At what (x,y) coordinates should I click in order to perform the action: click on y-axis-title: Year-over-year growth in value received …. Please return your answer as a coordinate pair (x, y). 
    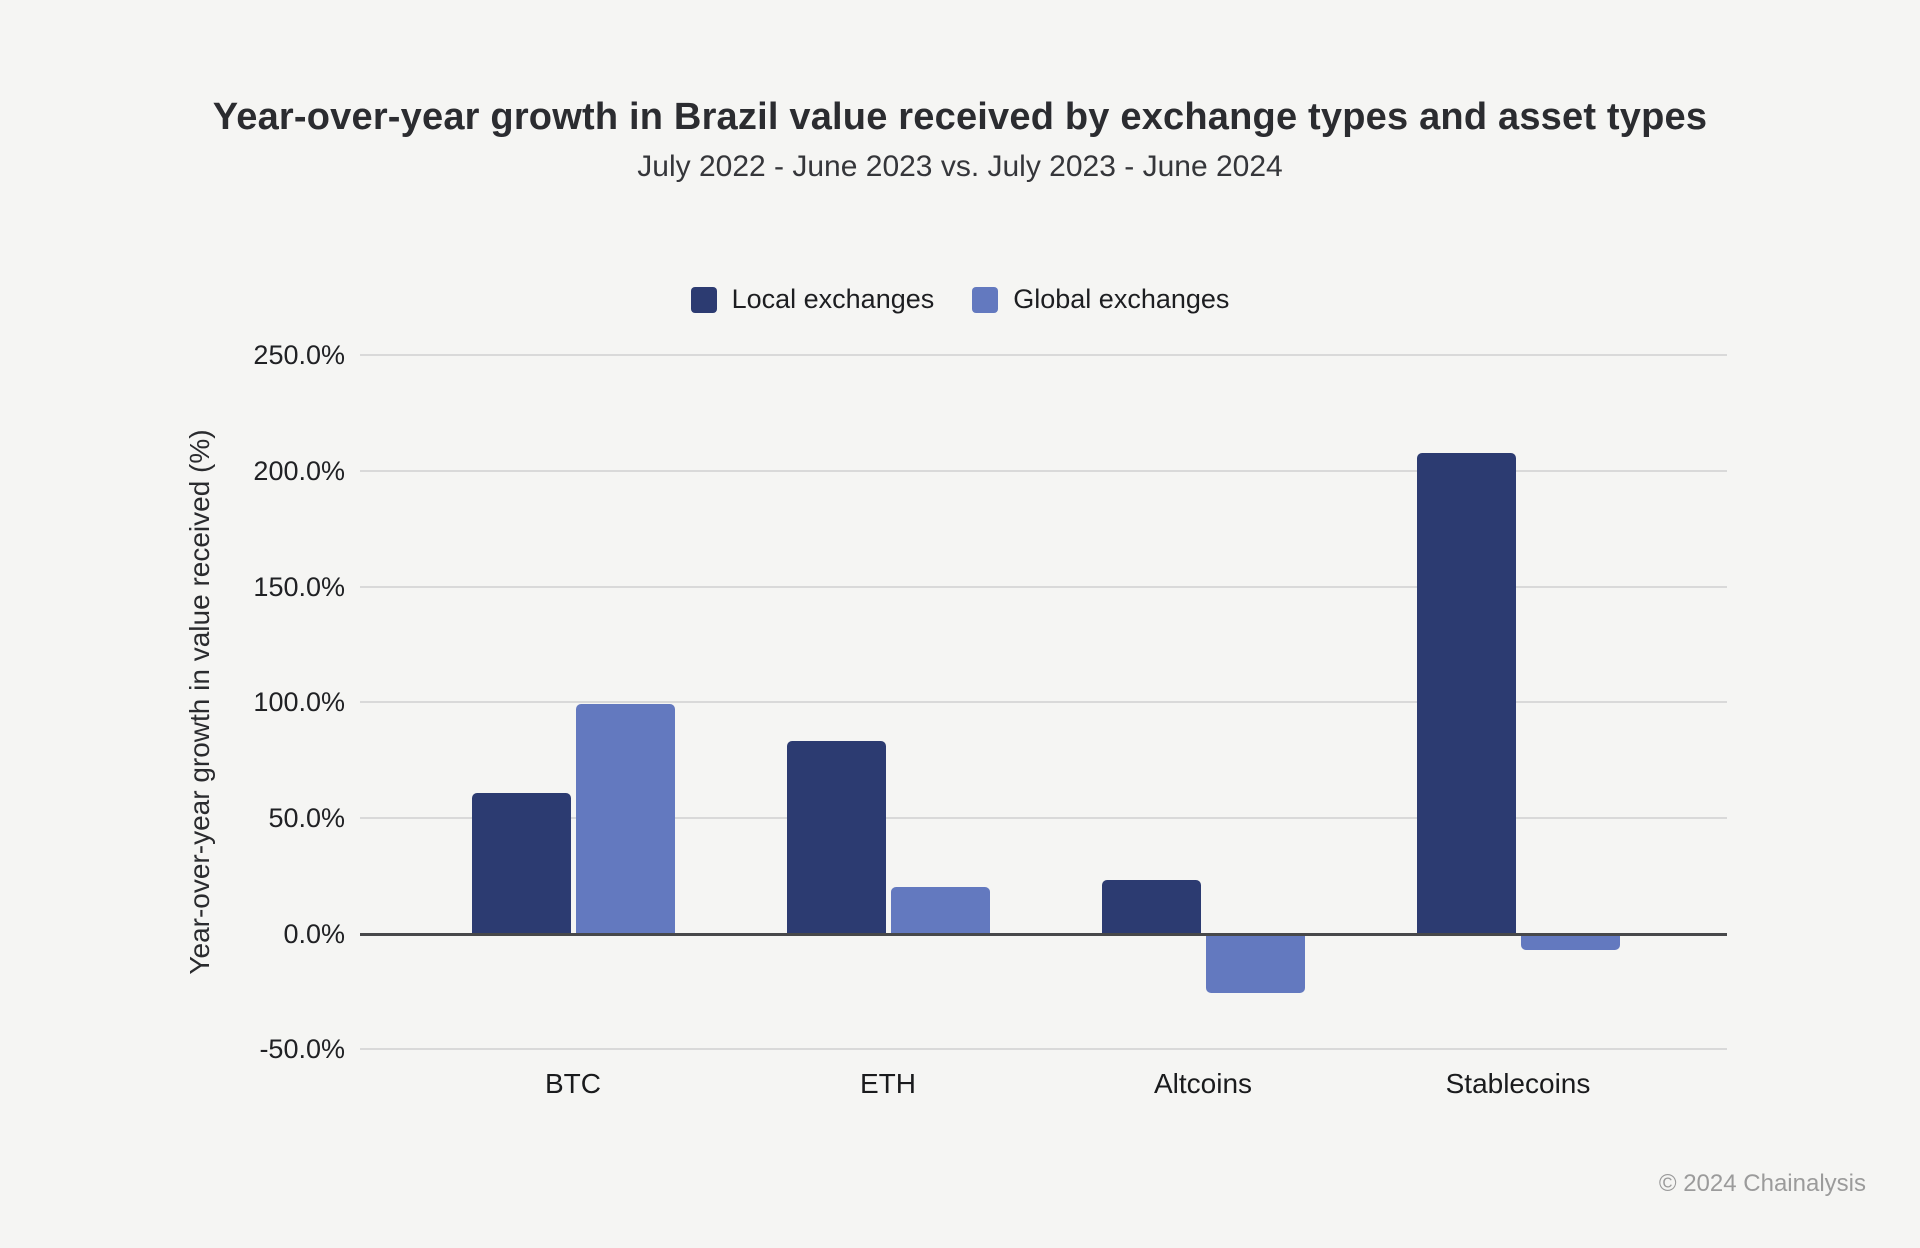
    Looking at the image, I should click on (199, 702).